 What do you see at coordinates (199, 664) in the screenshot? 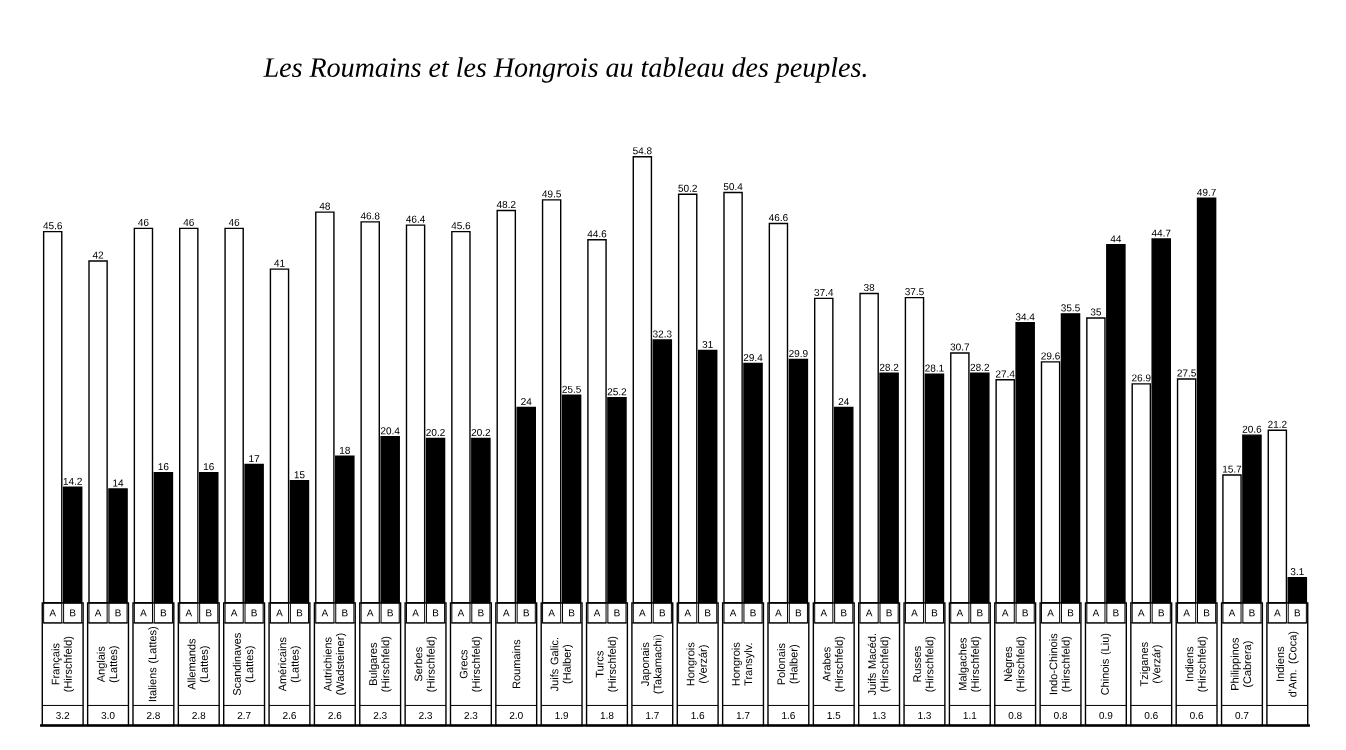
I see `x-tick-label: Allemands (Lattes)` at bounding box center [199, 664].